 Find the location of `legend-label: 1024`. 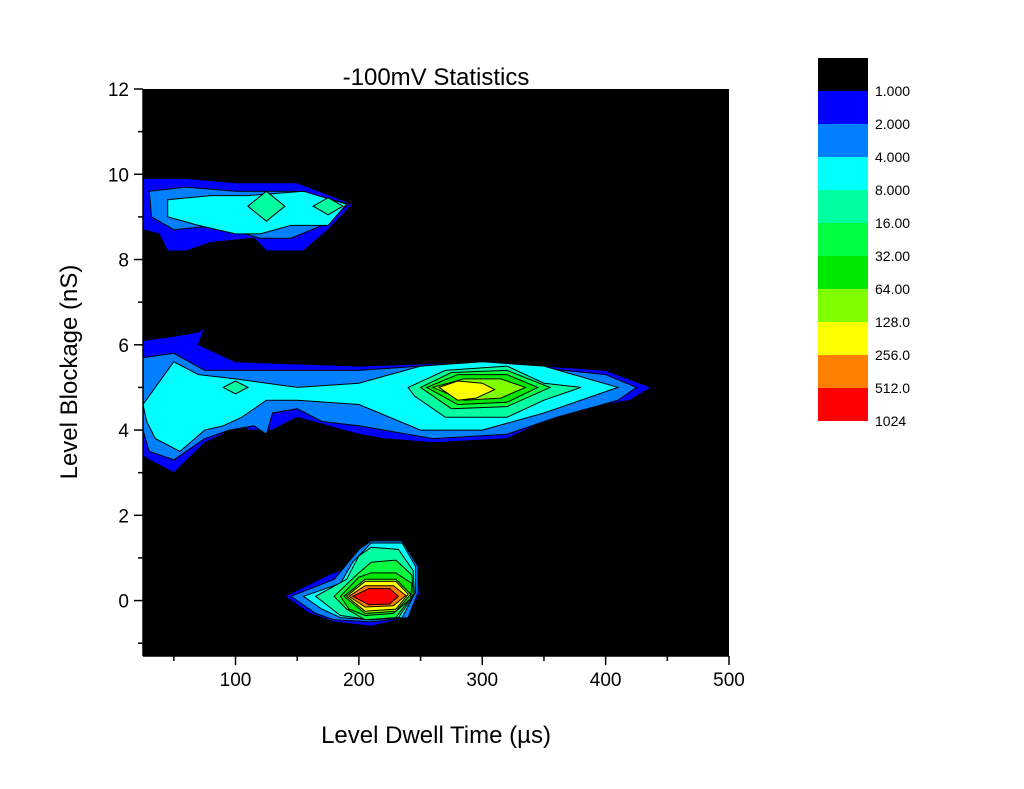

legend-label: 1024 is located at coordinates (890, 421).